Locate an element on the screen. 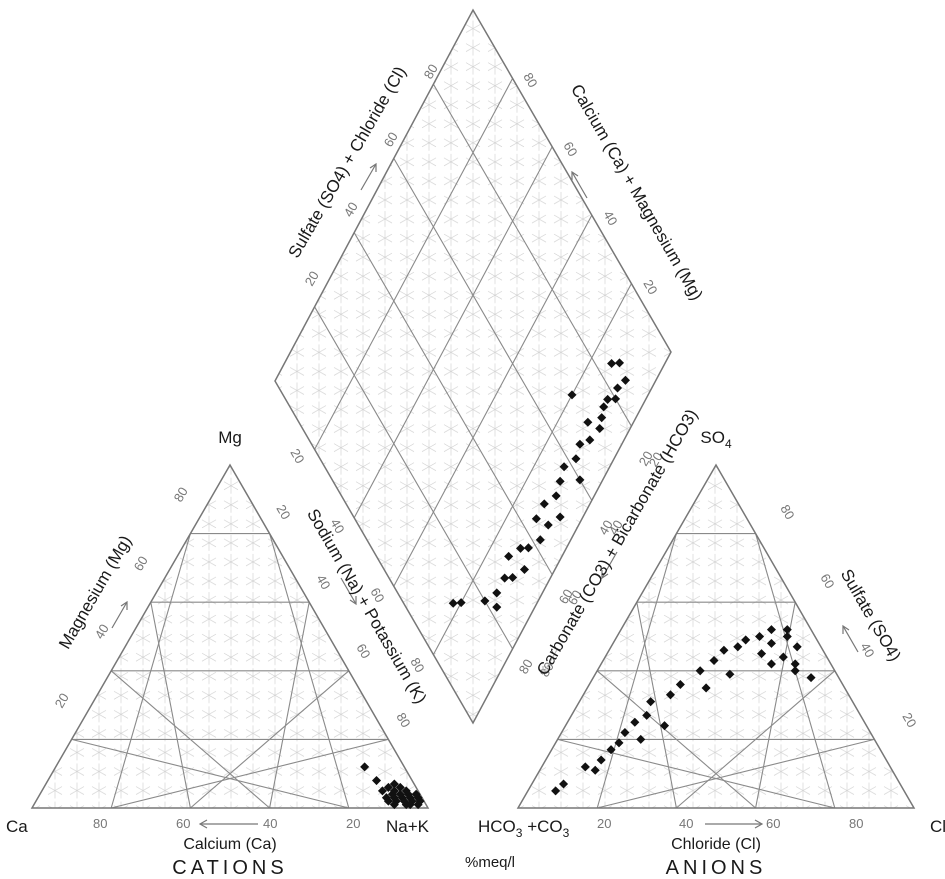  tick-so4-20: 20 is located at coordinates (909, 720).